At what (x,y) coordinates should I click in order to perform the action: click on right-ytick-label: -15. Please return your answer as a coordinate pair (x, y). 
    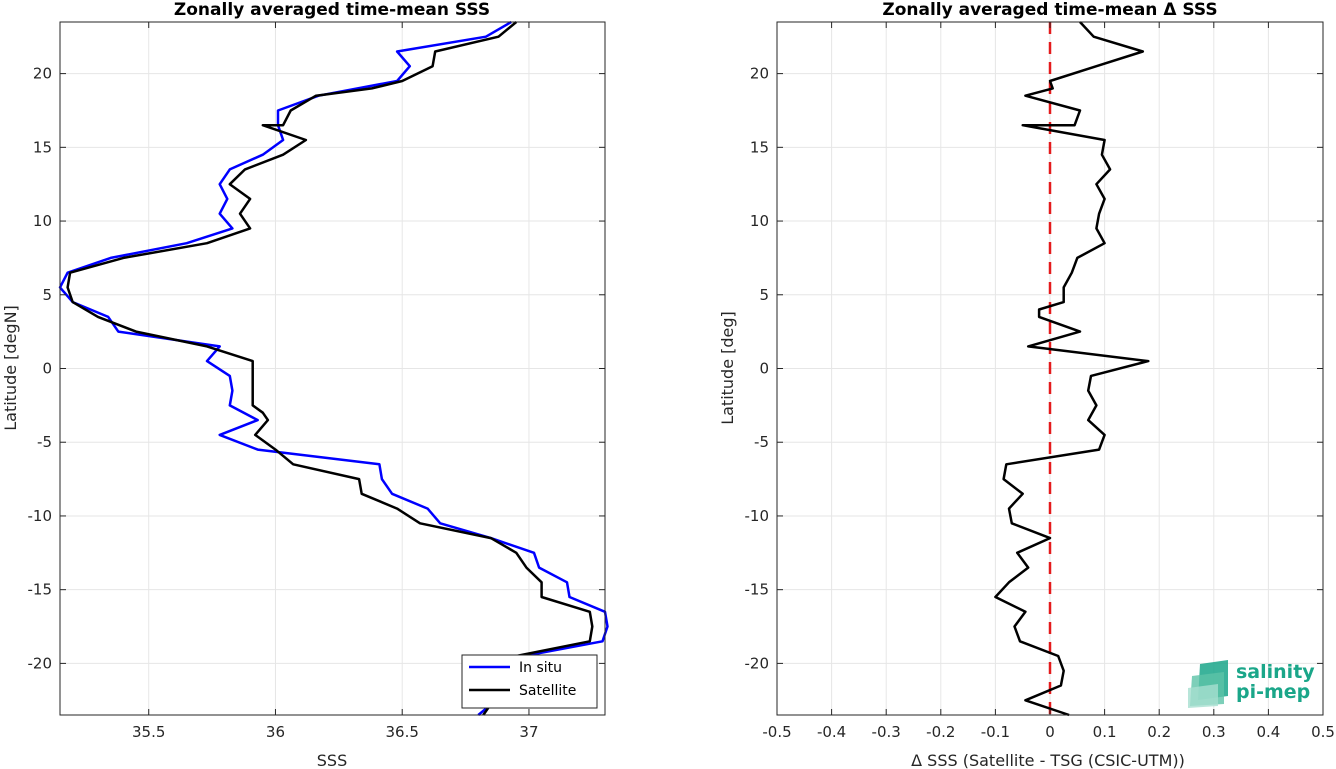
    Looking at the image, I should click on (757, 590).